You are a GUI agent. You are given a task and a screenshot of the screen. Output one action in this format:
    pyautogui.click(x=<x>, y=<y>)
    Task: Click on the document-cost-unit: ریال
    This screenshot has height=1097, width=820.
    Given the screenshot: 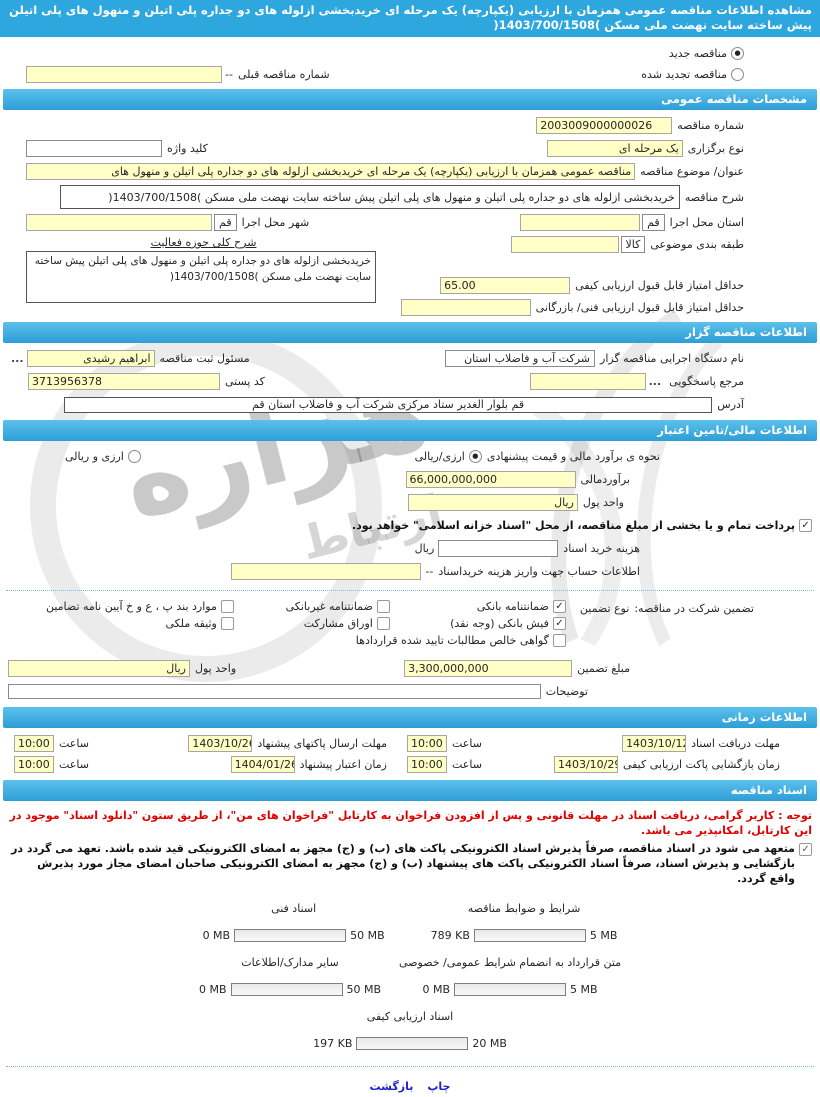 What is the action you would take?
    pyautogui.click(x=424, y=548)
    